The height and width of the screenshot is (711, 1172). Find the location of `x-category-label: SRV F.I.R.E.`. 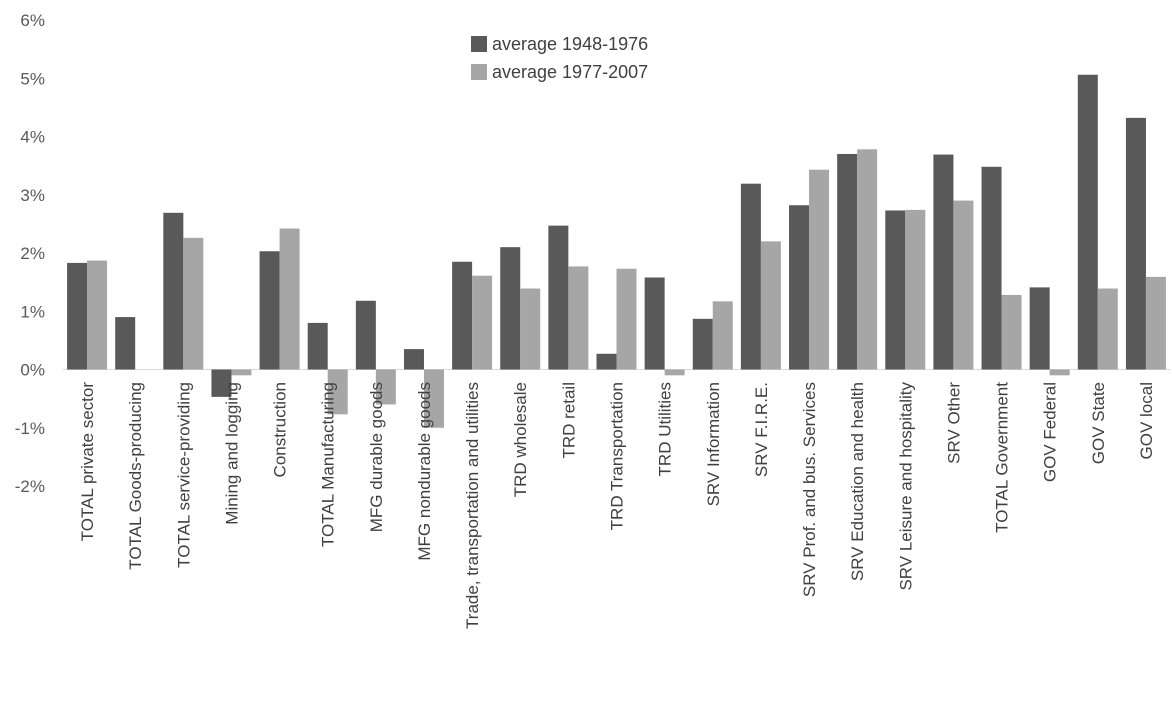

x-category-label: SRV F.I.R.E. is located at coordinates (761, 429).